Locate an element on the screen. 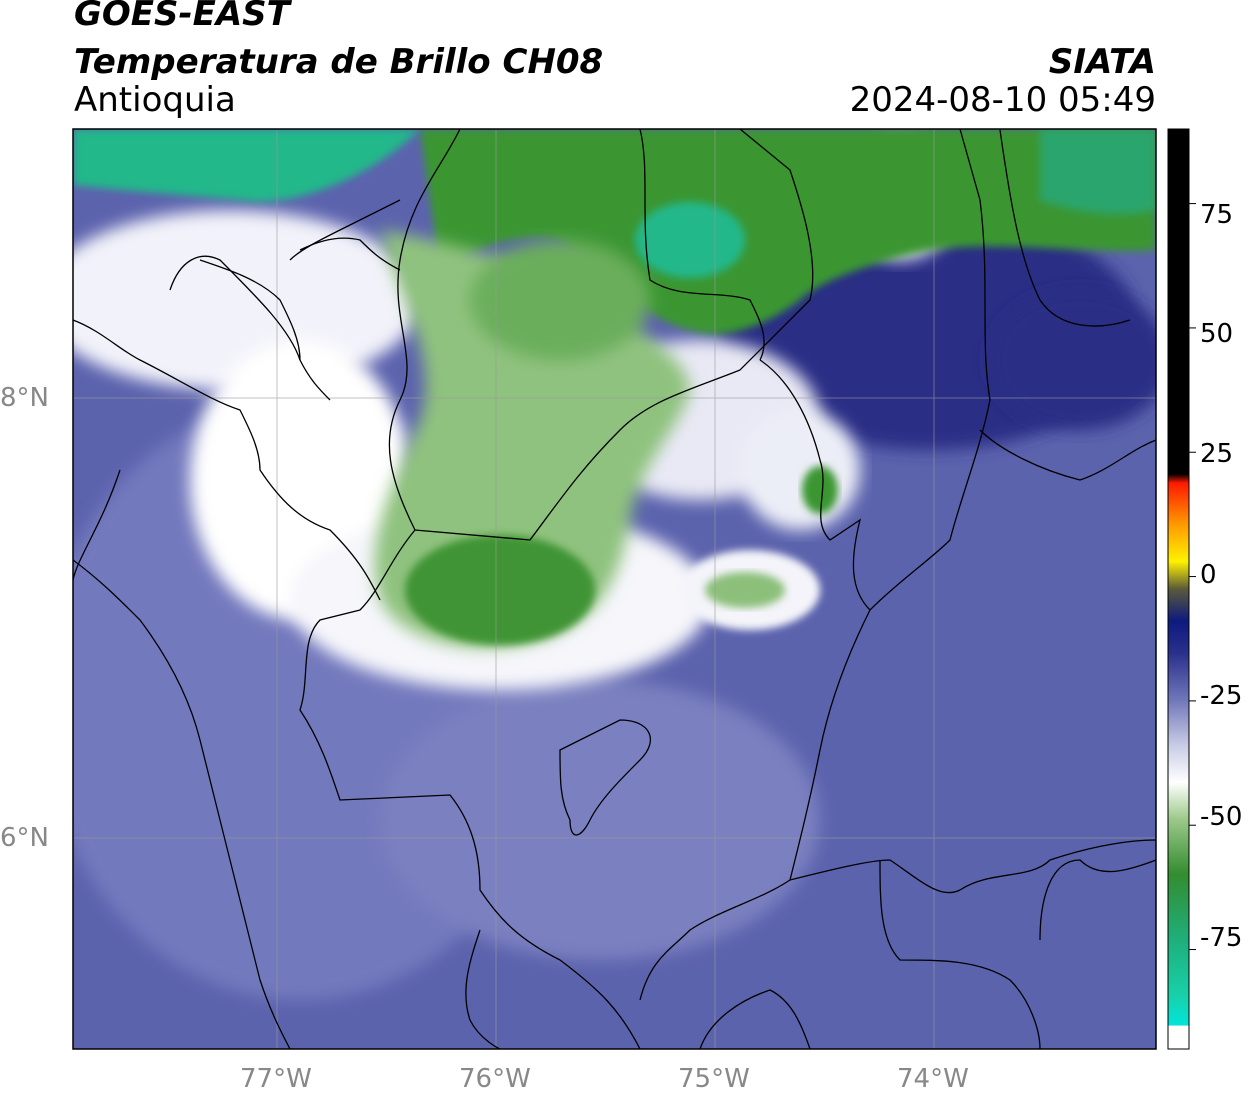 This screenshot has width=1252, height=1099. colorbar-tick-75: 75 is located at coordinates (1217, 215).